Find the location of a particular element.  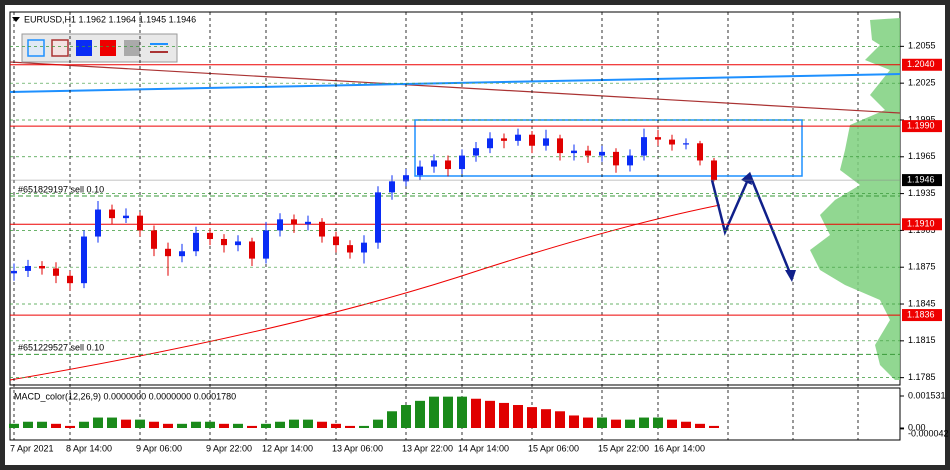

last-price-tag is located at coordinates (922, 180).